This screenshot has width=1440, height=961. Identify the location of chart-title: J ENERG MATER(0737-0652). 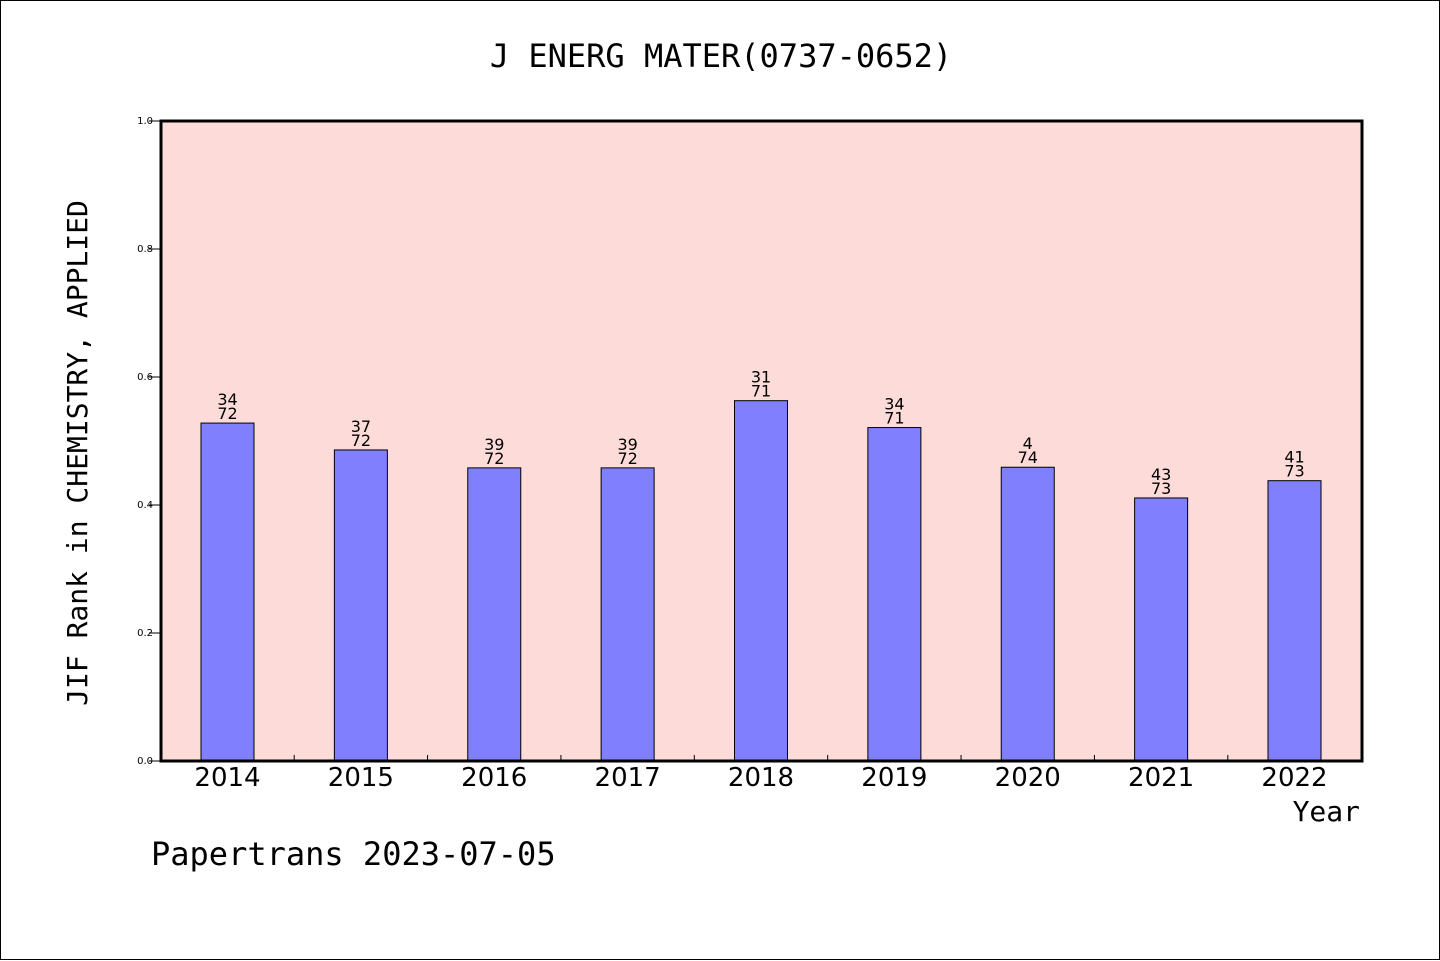
(721, 56).